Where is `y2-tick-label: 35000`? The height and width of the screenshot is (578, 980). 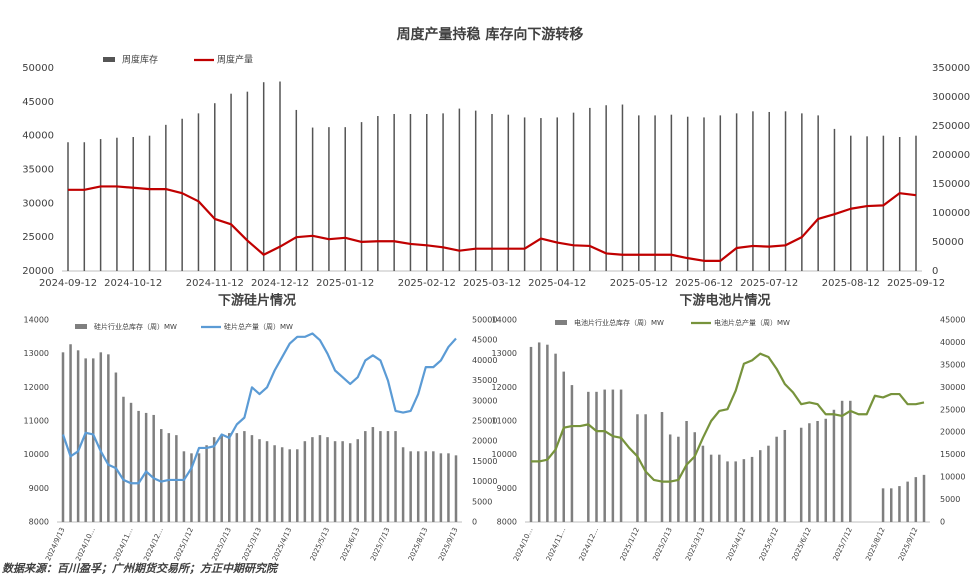 y2-tick-label: 35000 is located at coordinates (952, 364).